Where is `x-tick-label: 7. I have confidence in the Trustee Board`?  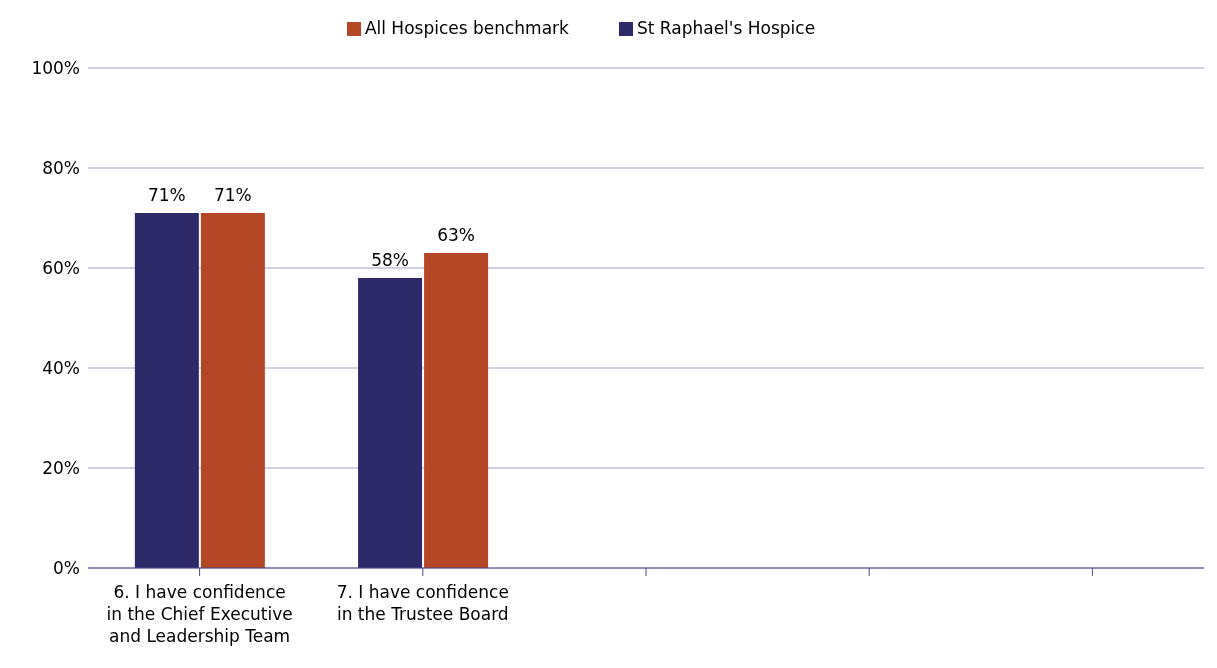 x-tick-label: 7. I have confidence in the Trustee Board is located at coordinates (422, 603).